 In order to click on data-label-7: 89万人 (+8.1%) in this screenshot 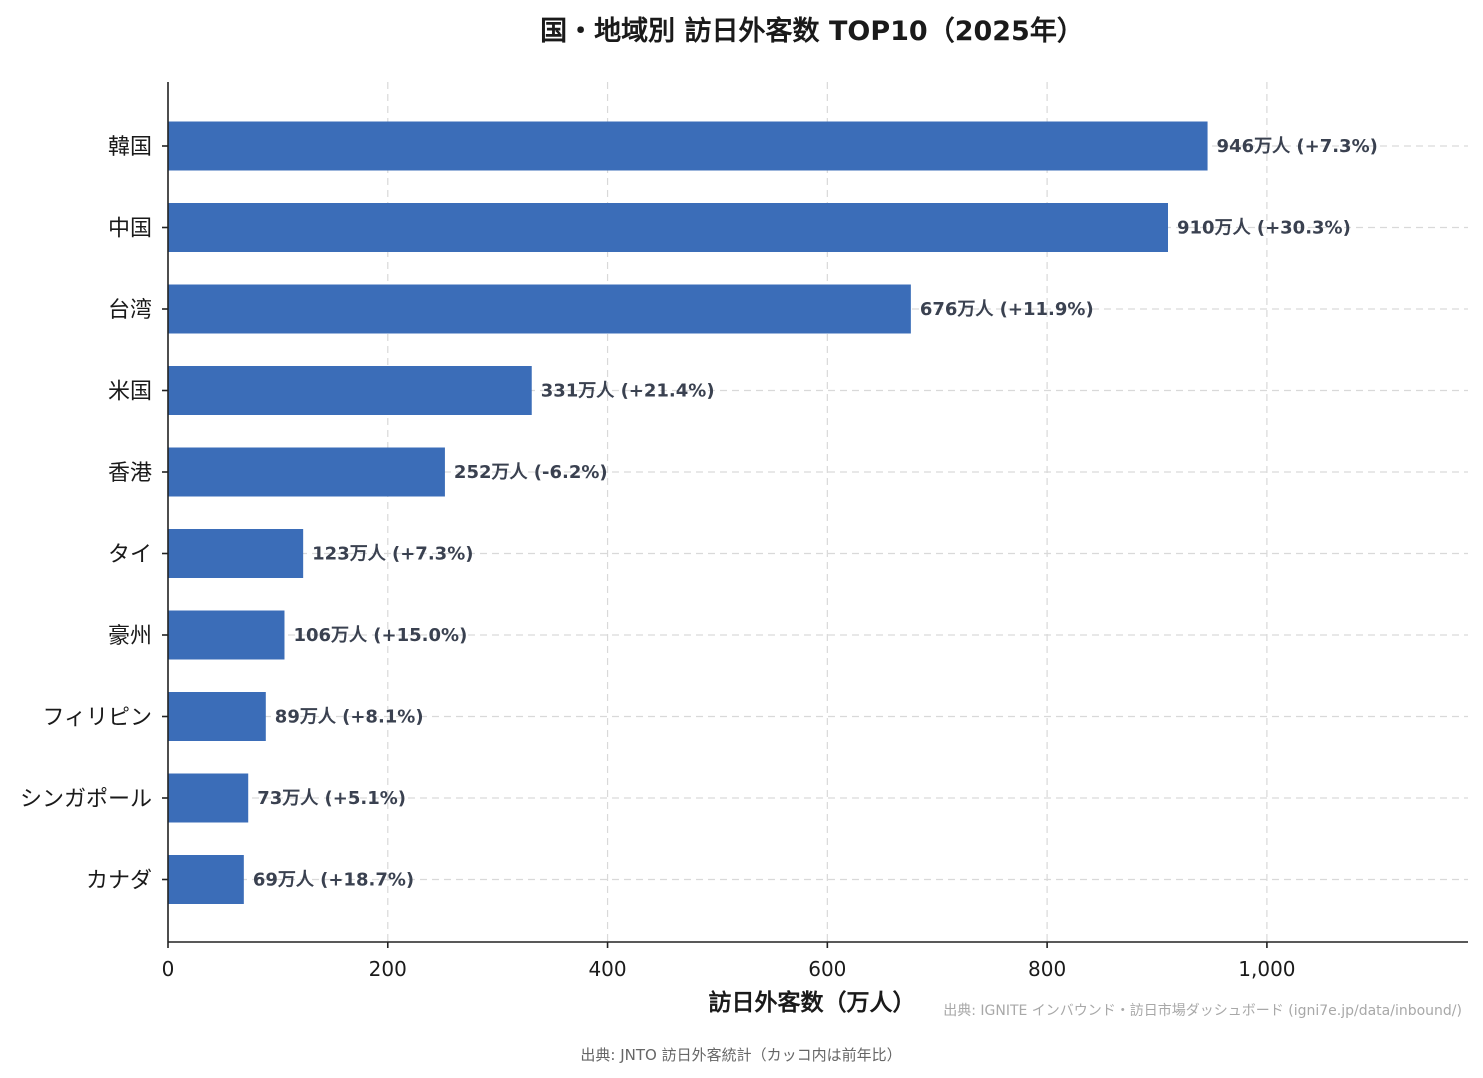, I will do `click(349, 717)`.